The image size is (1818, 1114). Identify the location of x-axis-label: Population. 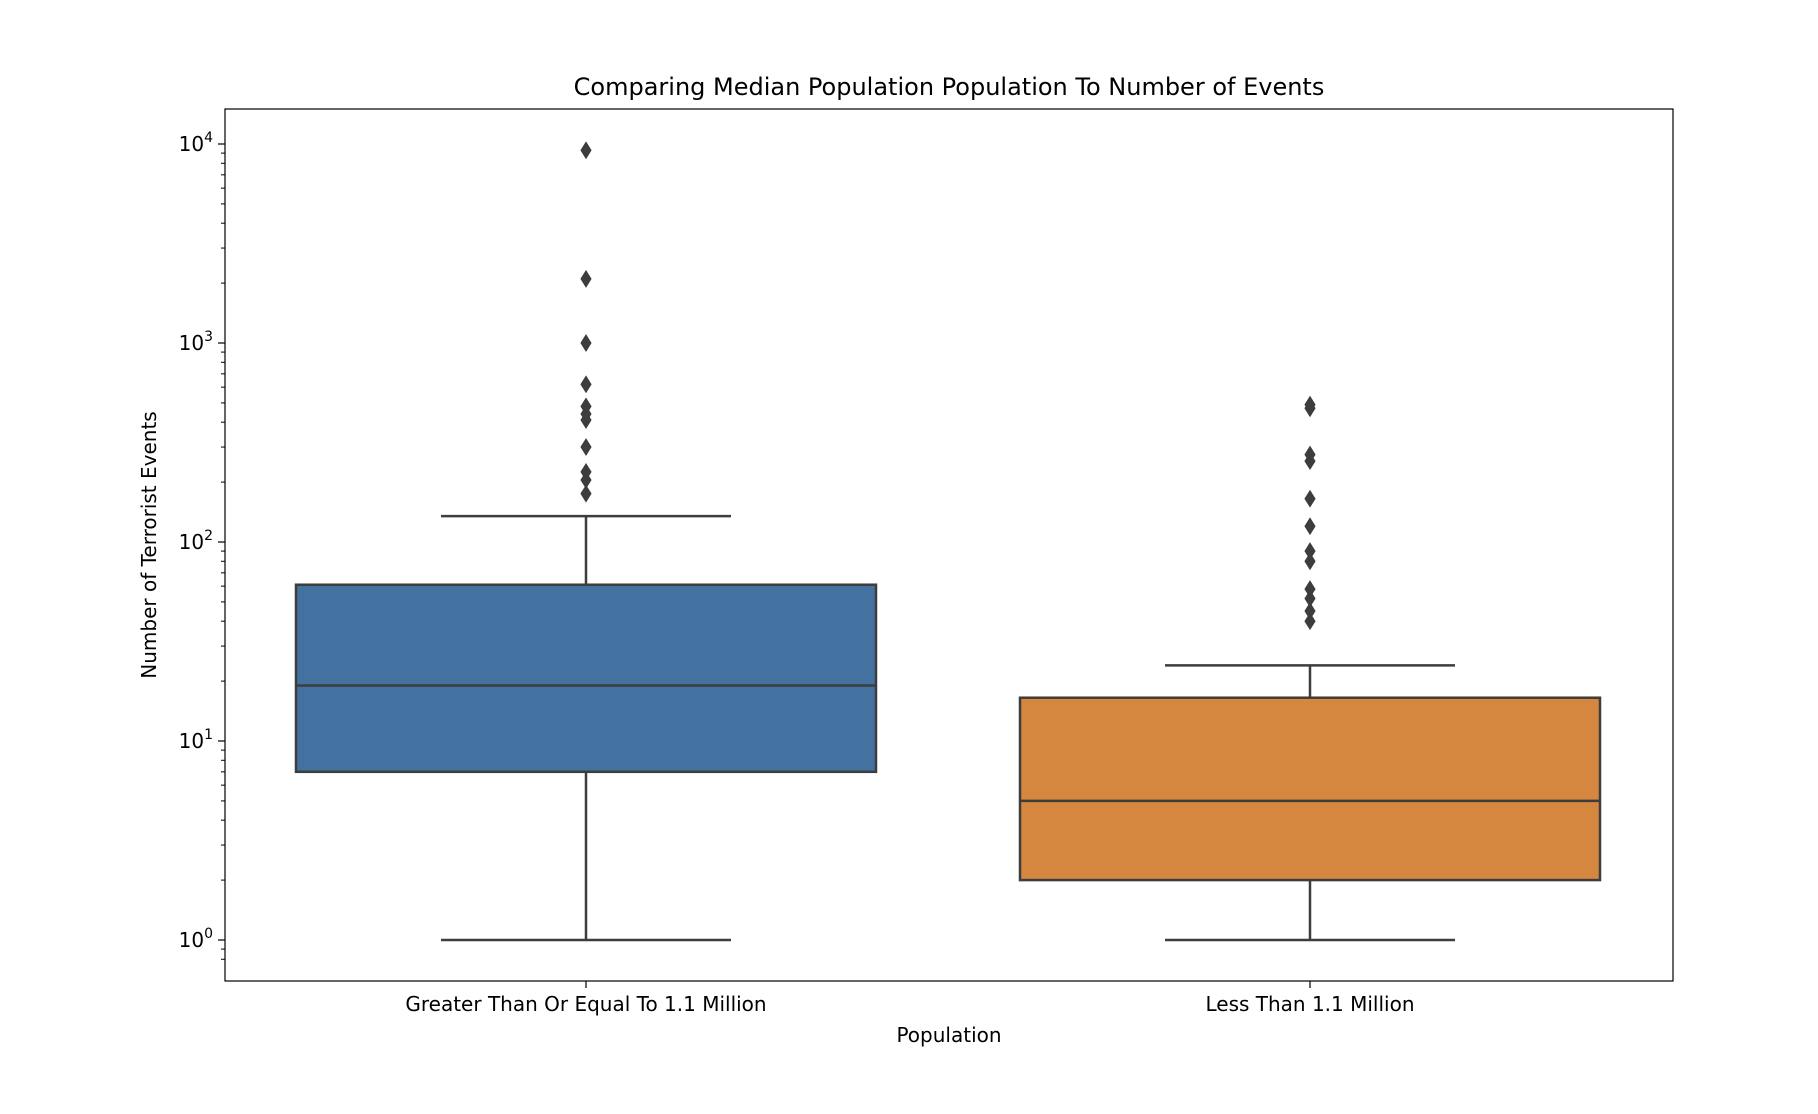
(948, 1035).